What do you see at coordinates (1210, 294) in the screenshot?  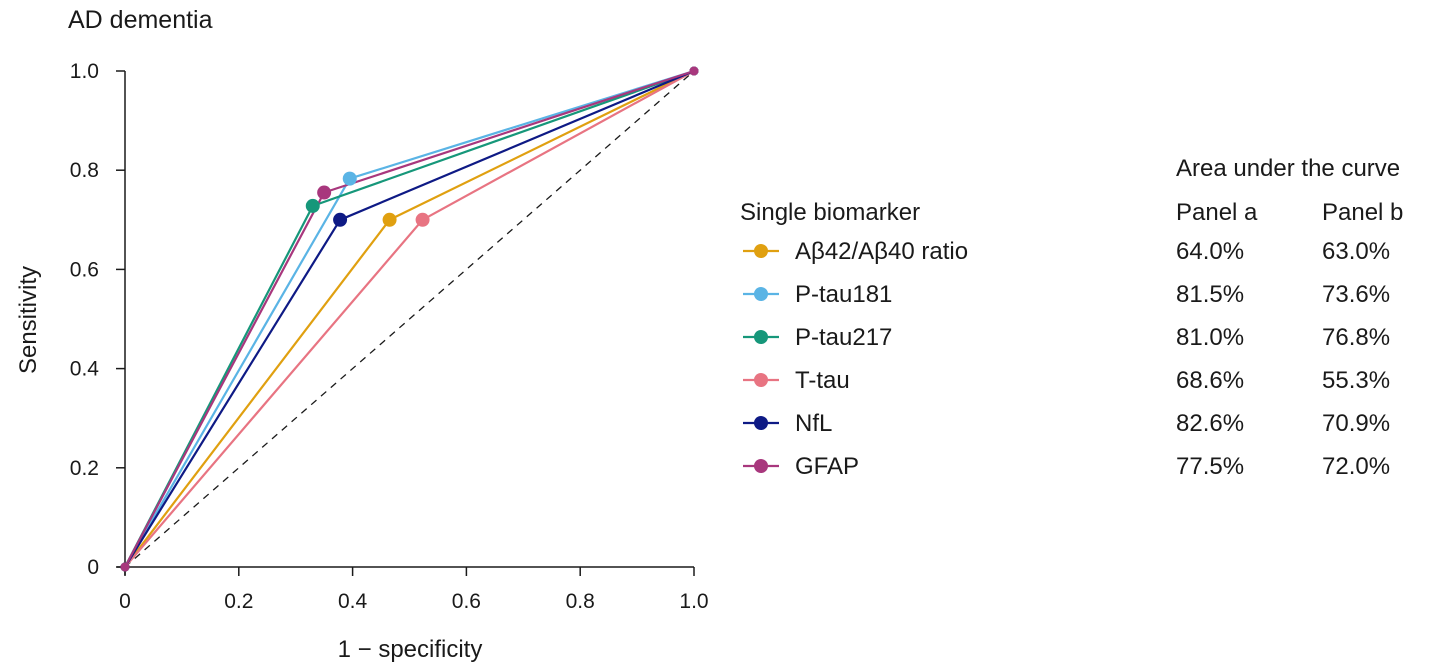 I see `auc-panel-a-value-1: 81.5%` at bounding box center [1210, 294].